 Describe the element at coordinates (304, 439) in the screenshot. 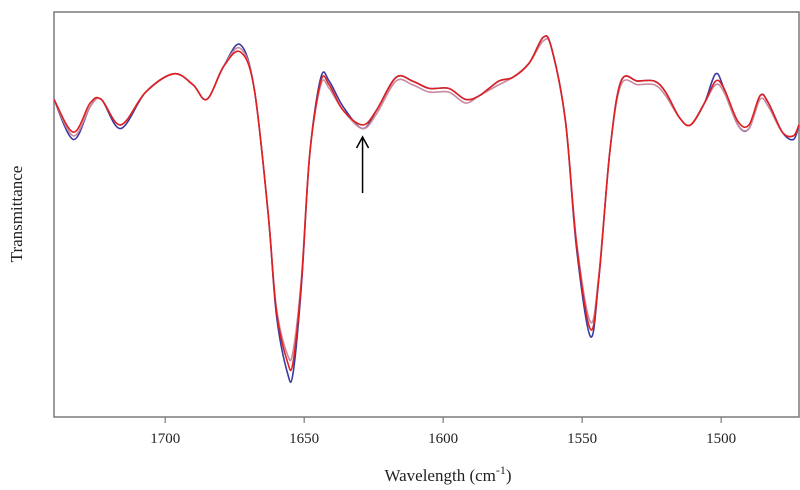

I see `x-tick-label-1650: 1650` at that location.